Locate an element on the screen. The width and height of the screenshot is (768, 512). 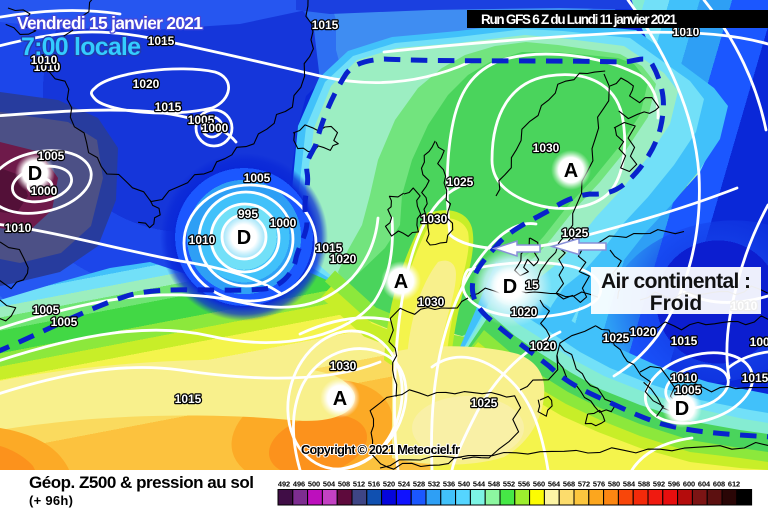
svg-text: 500 is located at coordinates (314, 484).